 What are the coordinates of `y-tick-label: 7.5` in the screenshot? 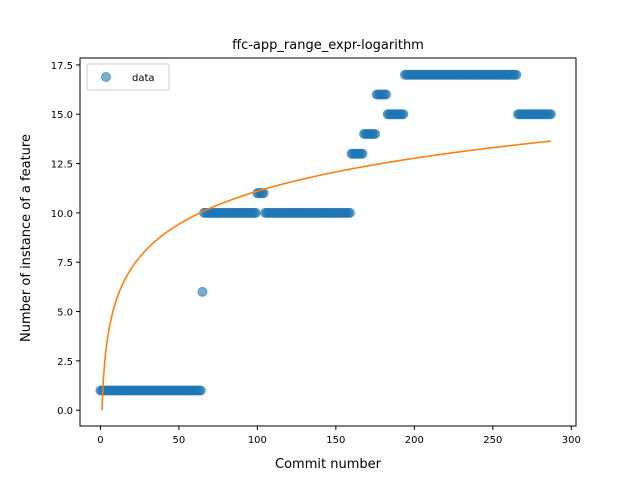 It's located at (65, 263).